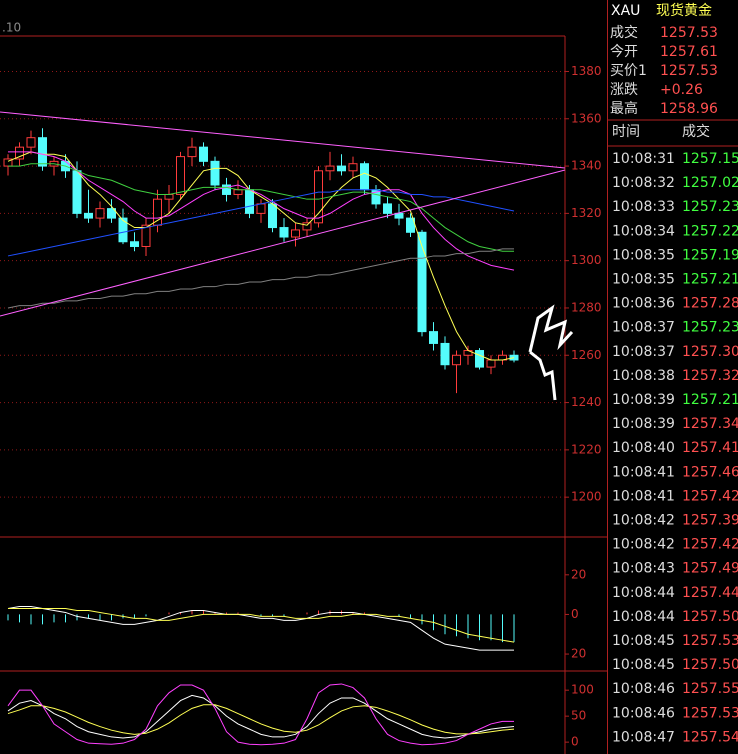 This screenshot has width=738, height=754. What do you see at coordinates (586, 355) in the screenshot?
I see `y-tick-label: 1260` at bounding box center [586, 355].